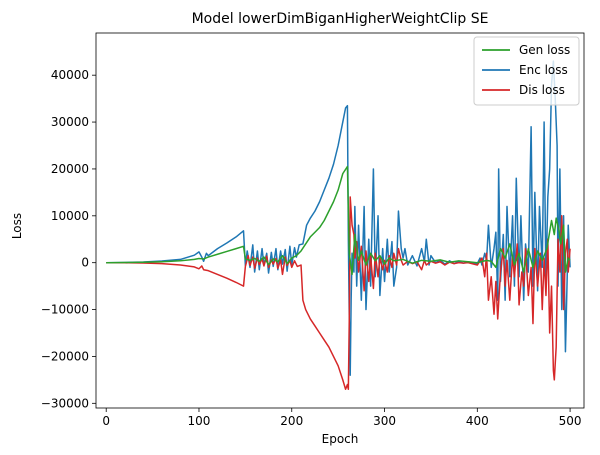  Describe the element at coordinates (106, 421) in the screenshot. I see `x-tick-label: 0` at that location.